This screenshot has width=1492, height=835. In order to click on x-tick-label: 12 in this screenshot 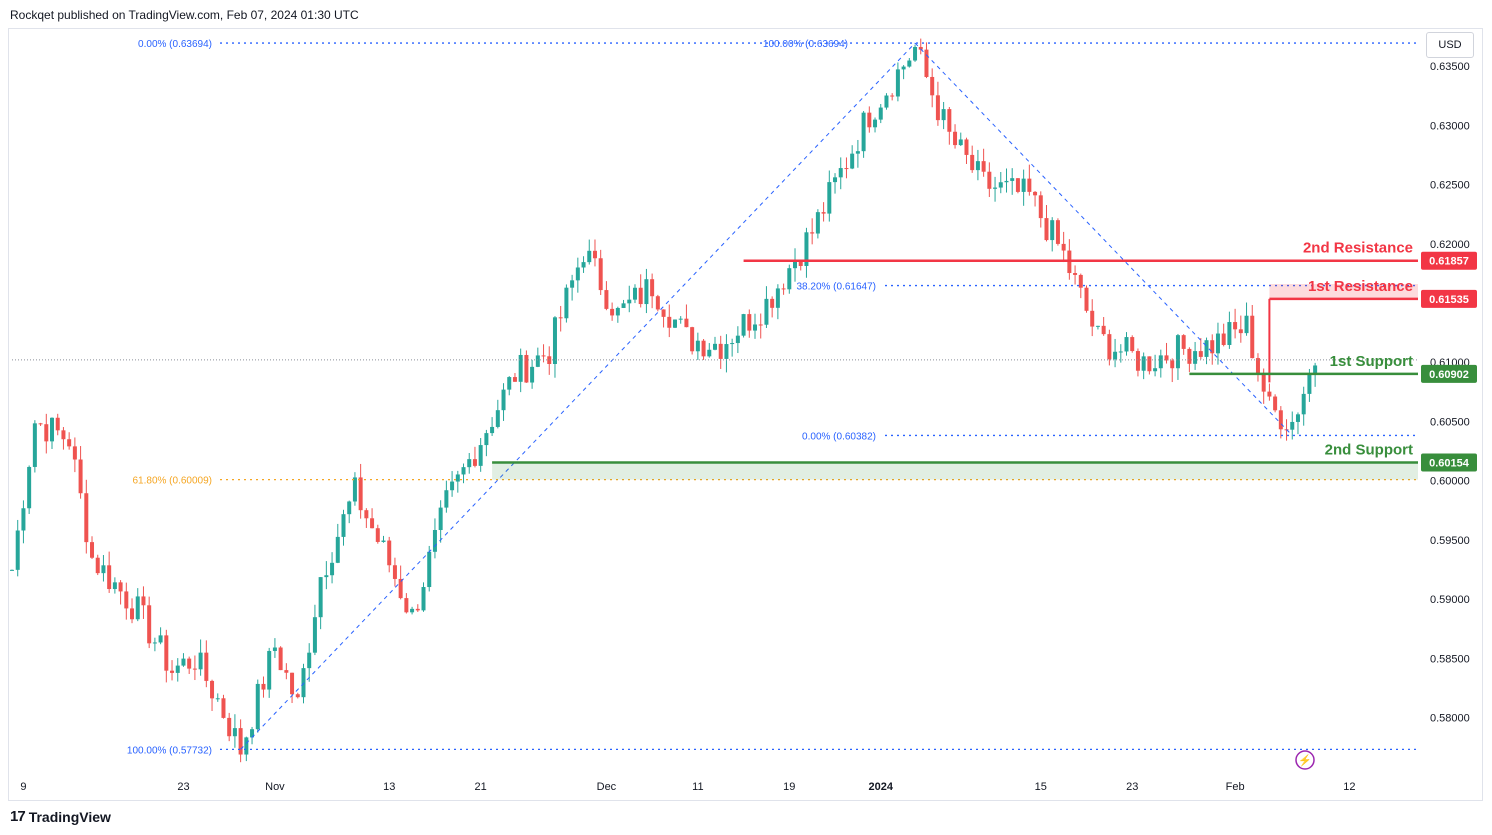, I will do `click(1349, 787)`.